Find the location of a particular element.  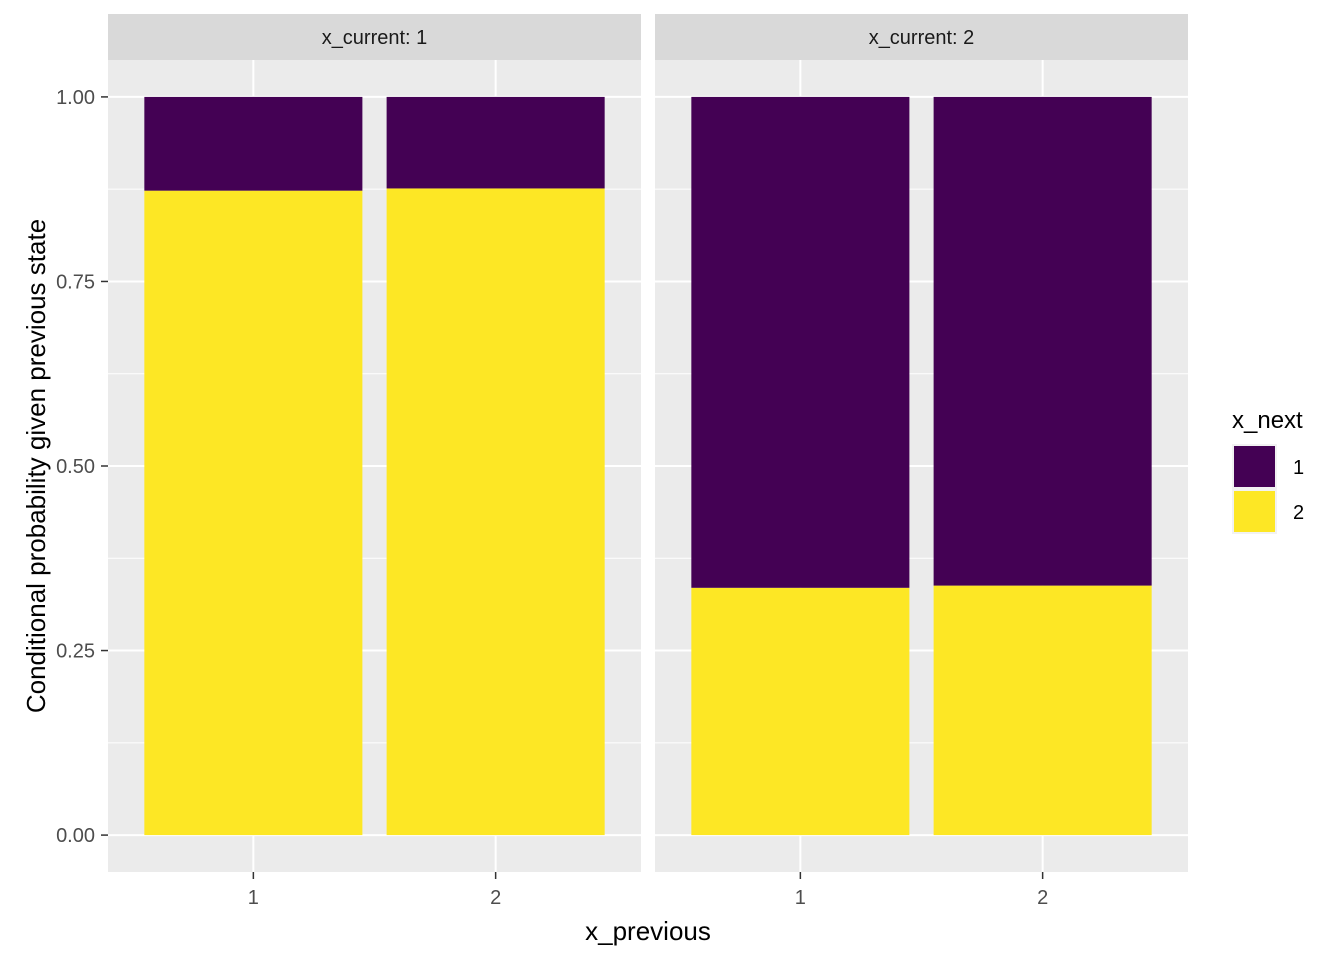

y-tick-label: 0.50 is located at coordinates (75, 467).